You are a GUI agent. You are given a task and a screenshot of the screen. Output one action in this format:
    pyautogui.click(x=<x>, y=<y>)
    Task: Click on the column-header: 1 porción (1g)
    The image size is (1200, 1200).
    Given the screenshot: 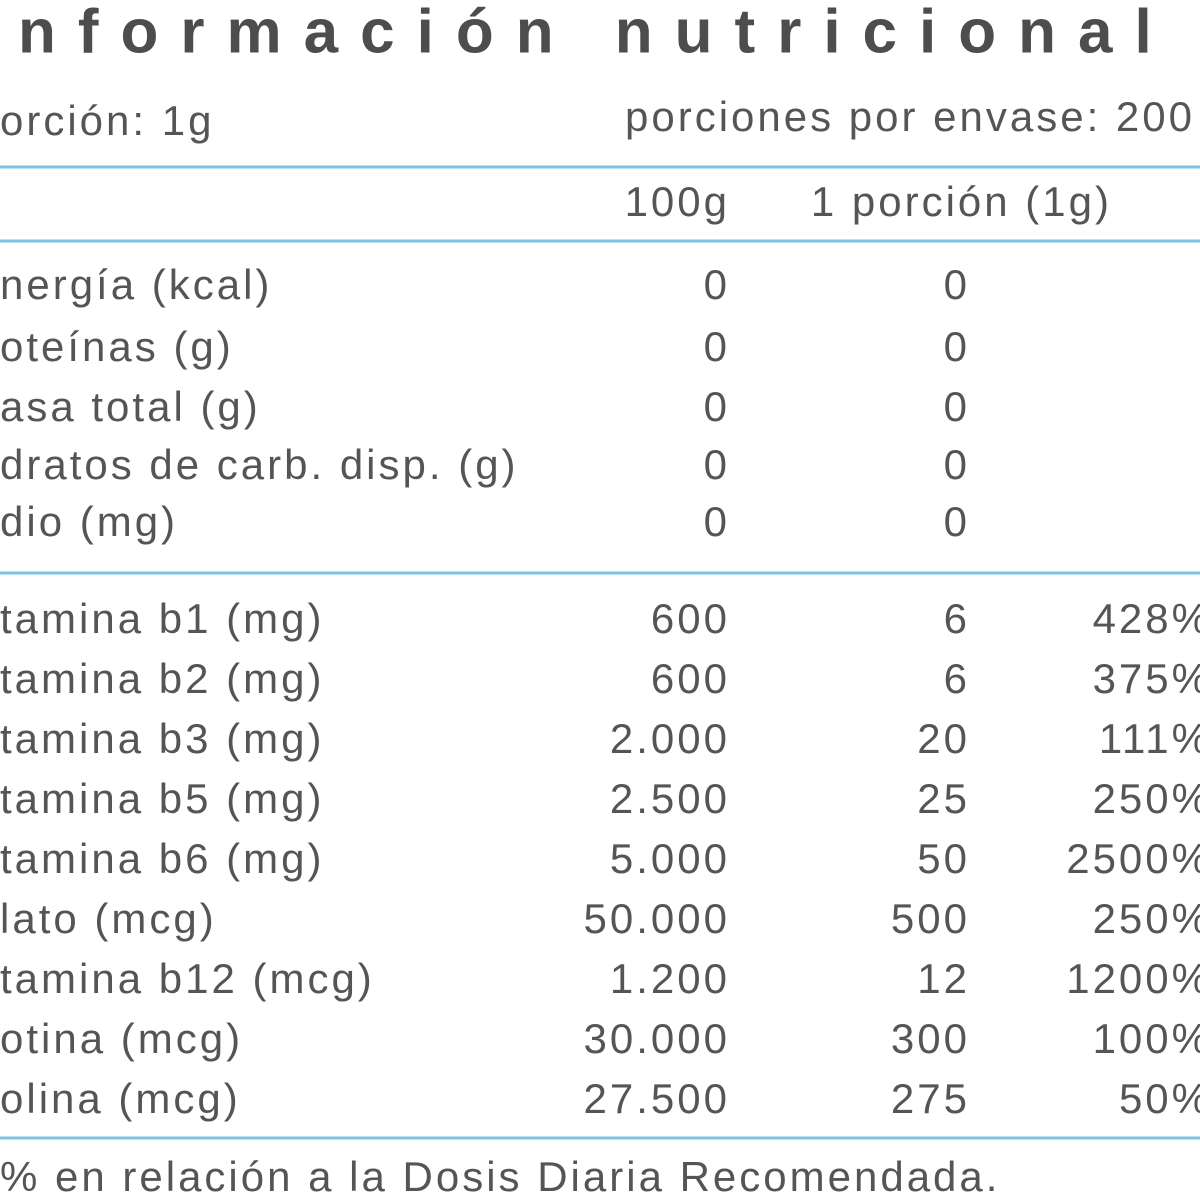 What is the action you would take?
    pyautogui.click(x=961, y=201)
    